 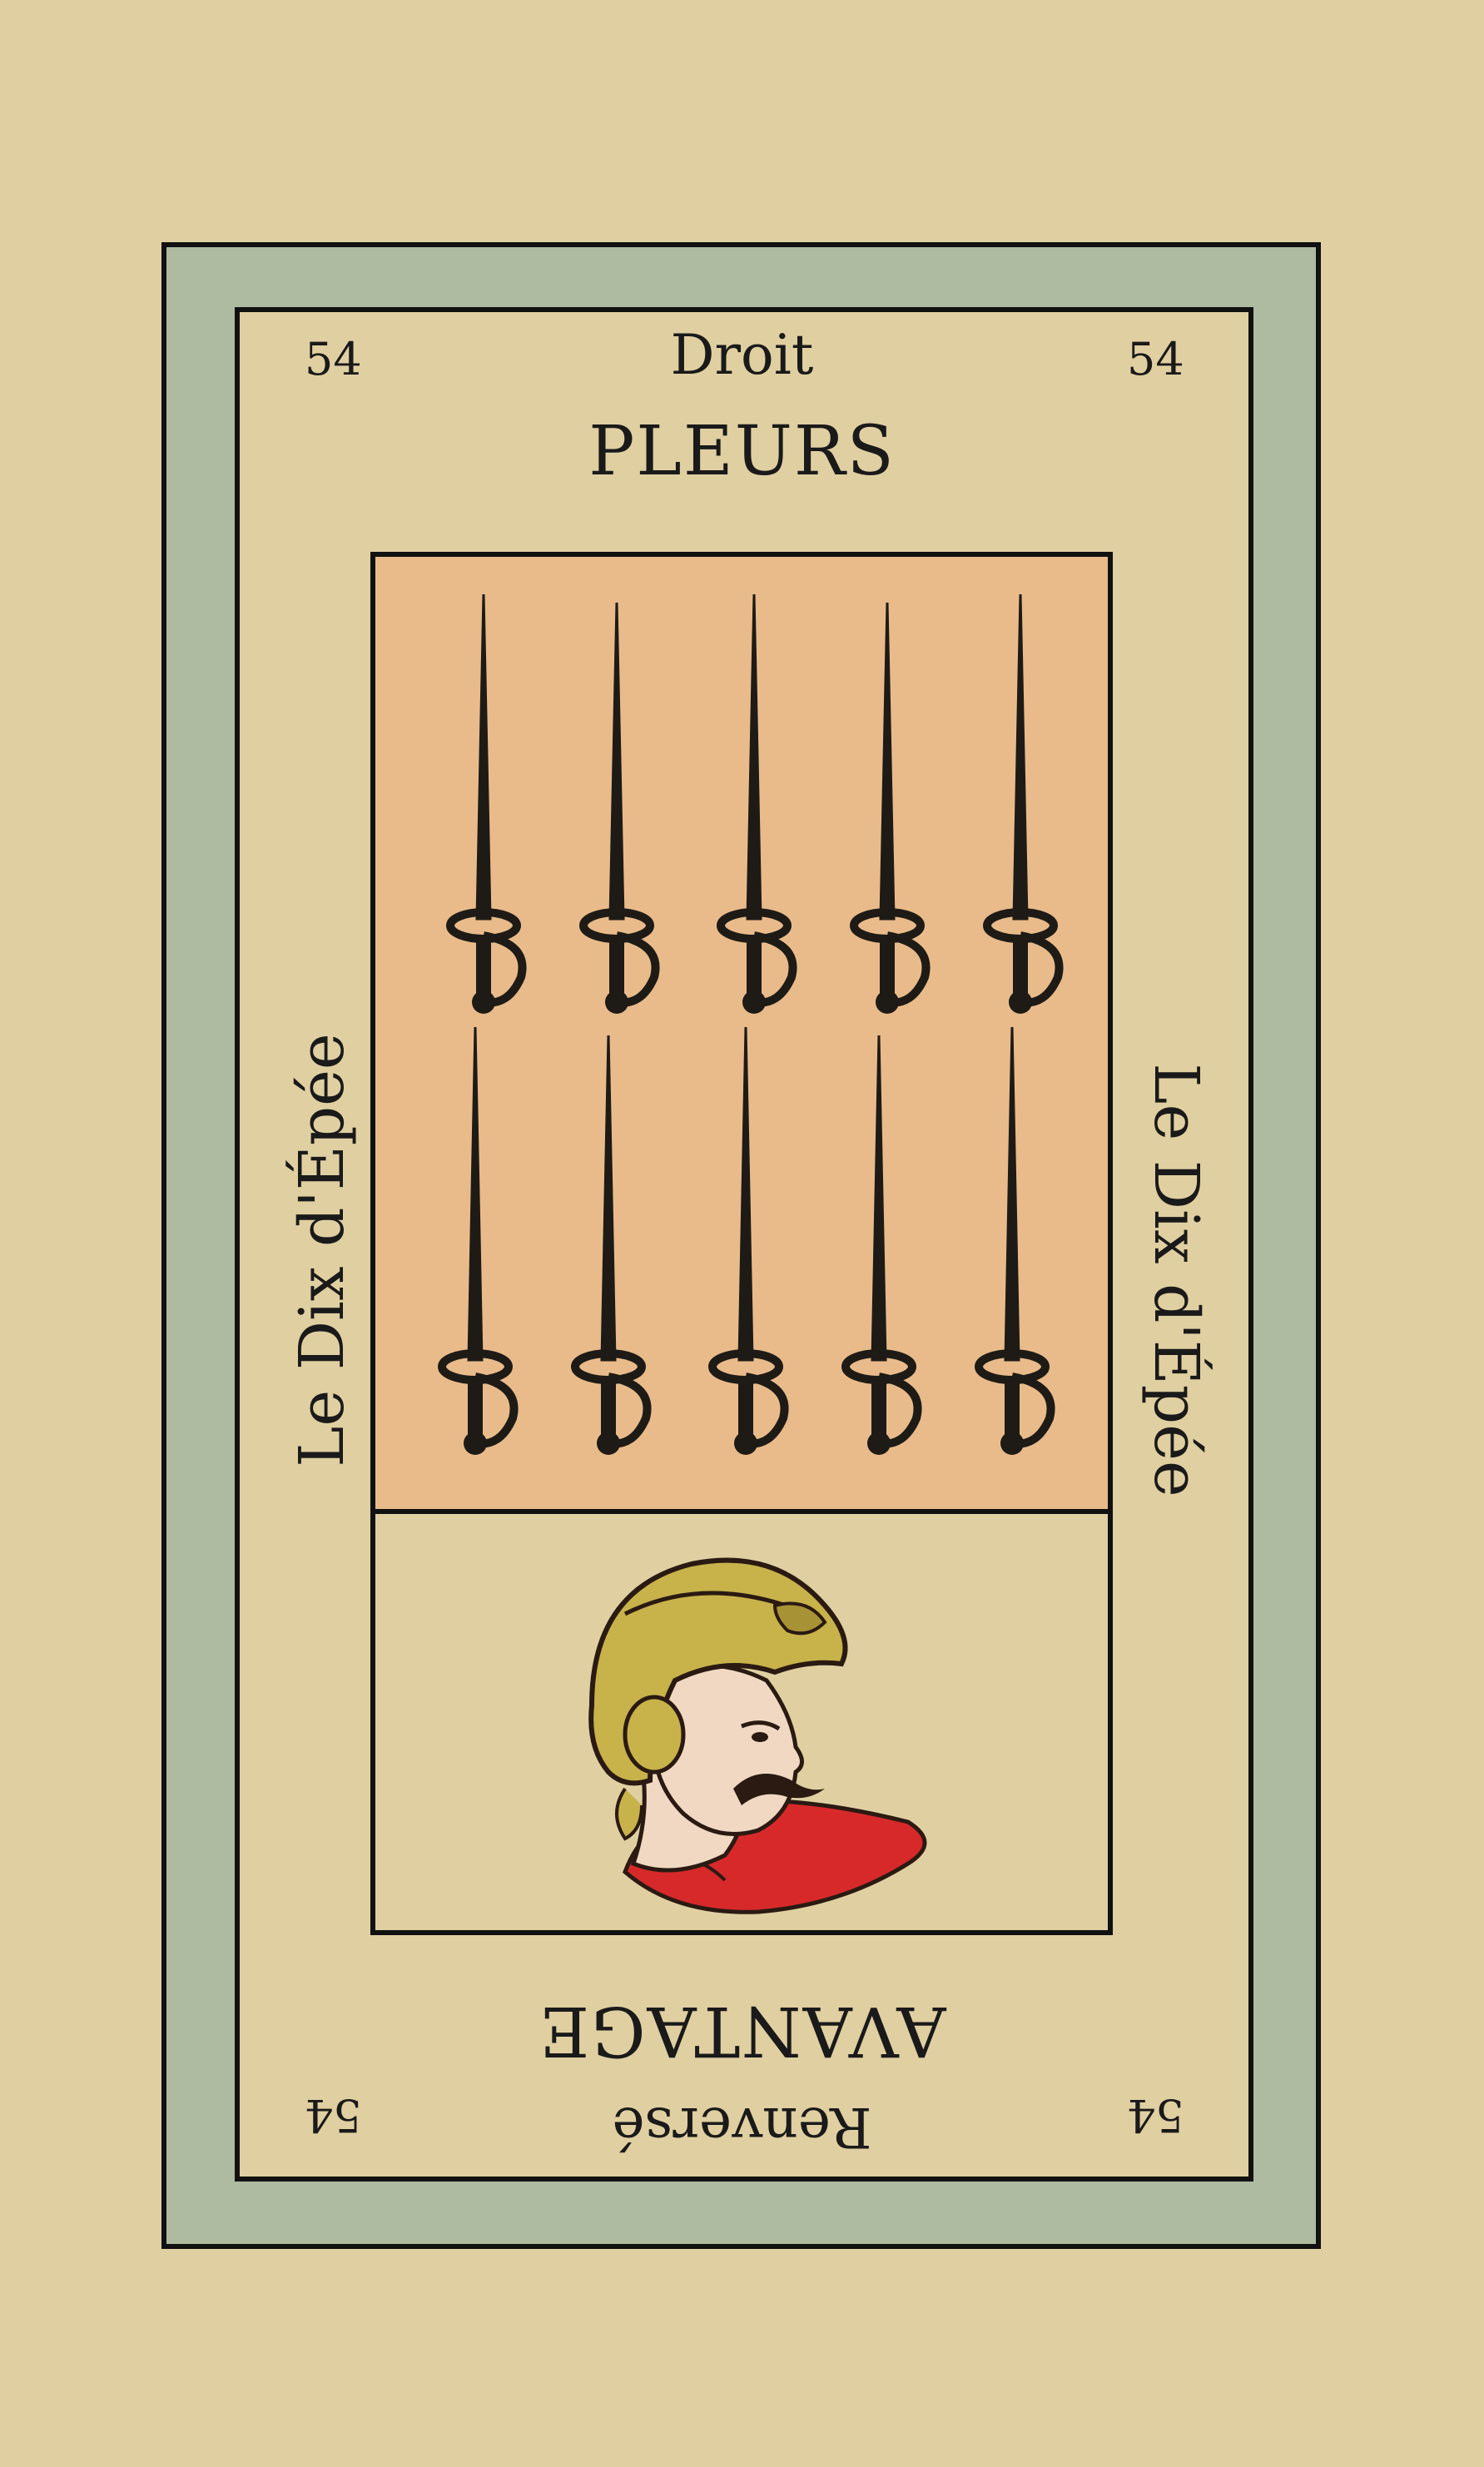 I want to click on swords-illustration-svg, so click(x=751, y=1024).